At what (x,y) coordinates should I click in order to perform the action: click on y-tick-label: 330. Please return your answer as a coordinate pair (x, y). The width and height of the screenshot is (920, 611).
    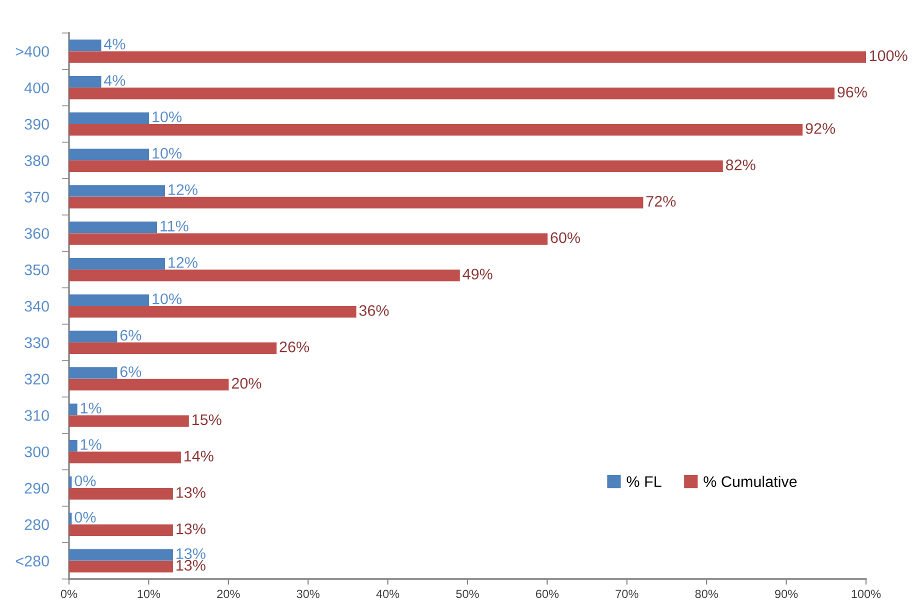
    Looking at the image, I should click on (36, 342).